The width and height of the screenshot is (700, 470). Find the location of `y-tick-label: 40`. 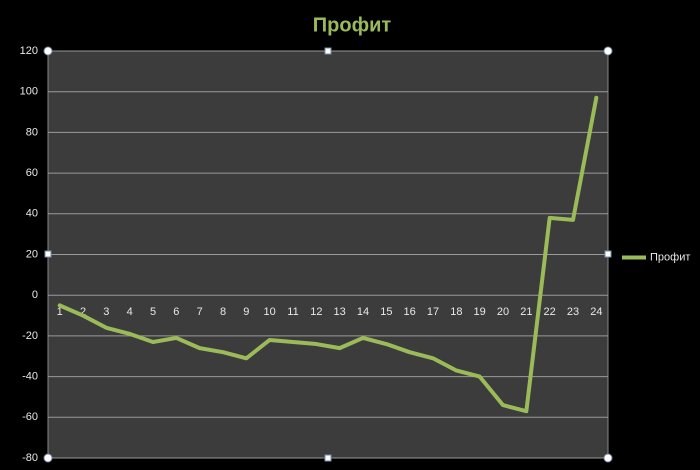

y-tick-label: 40 is located at coordinates (32, 214).